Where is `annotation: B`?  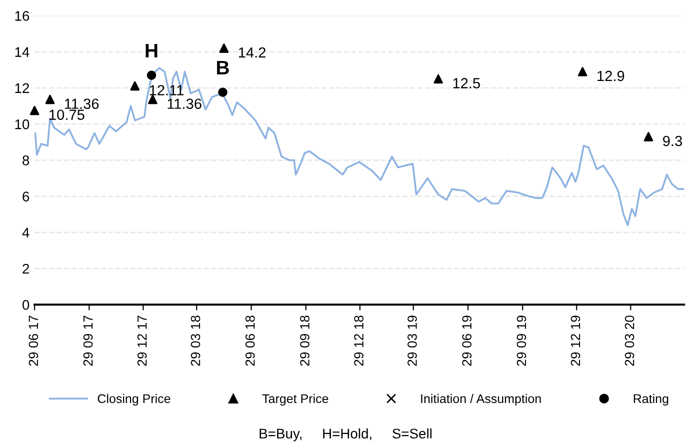 annotation: B is located at coordinates (223, 67).